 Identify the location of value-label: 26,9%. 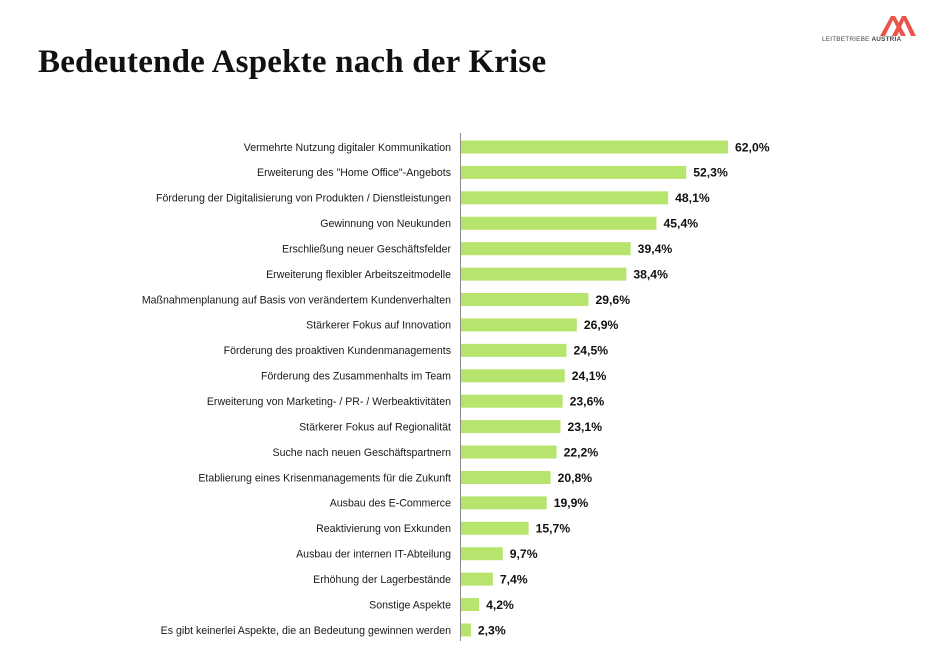
(601, 325).